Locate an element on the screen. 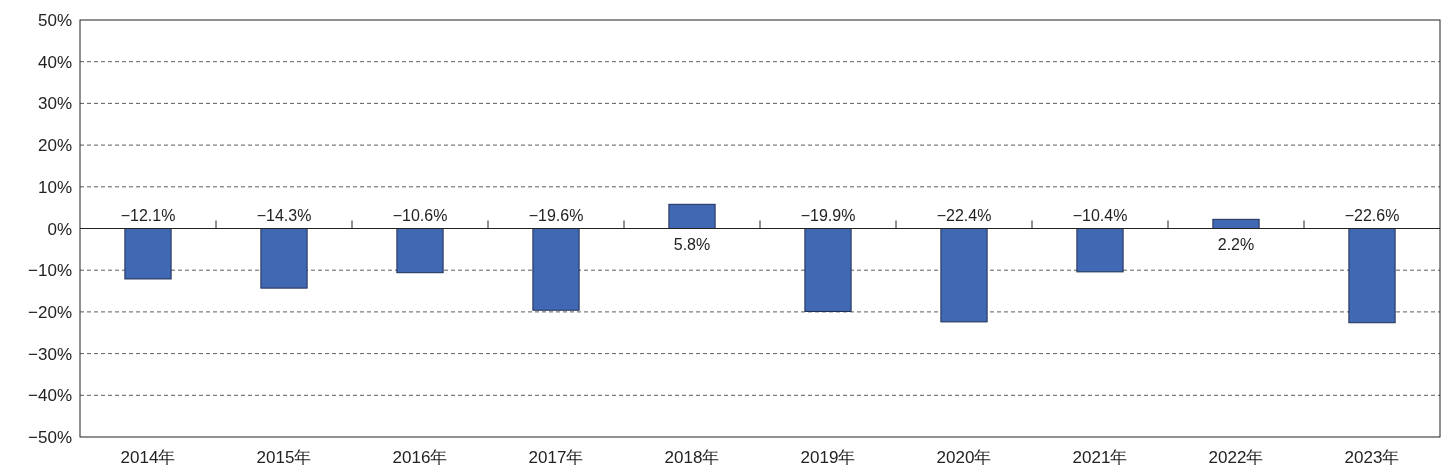  x-tick-label: 2019年 is located at coordinates (828, 457).